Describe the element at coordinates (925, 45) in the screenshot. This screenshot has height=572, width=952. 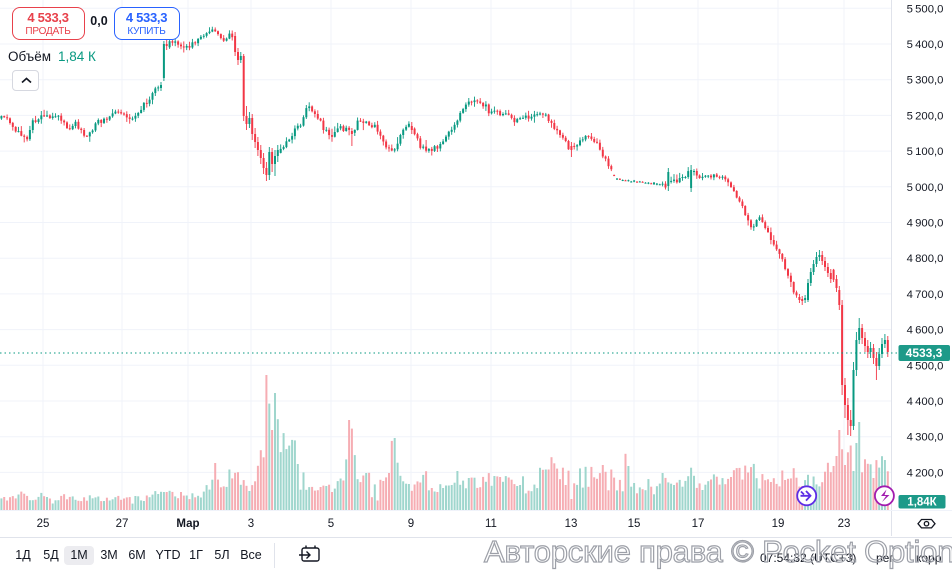
I see `svg-text: 5 400,0` at that location.